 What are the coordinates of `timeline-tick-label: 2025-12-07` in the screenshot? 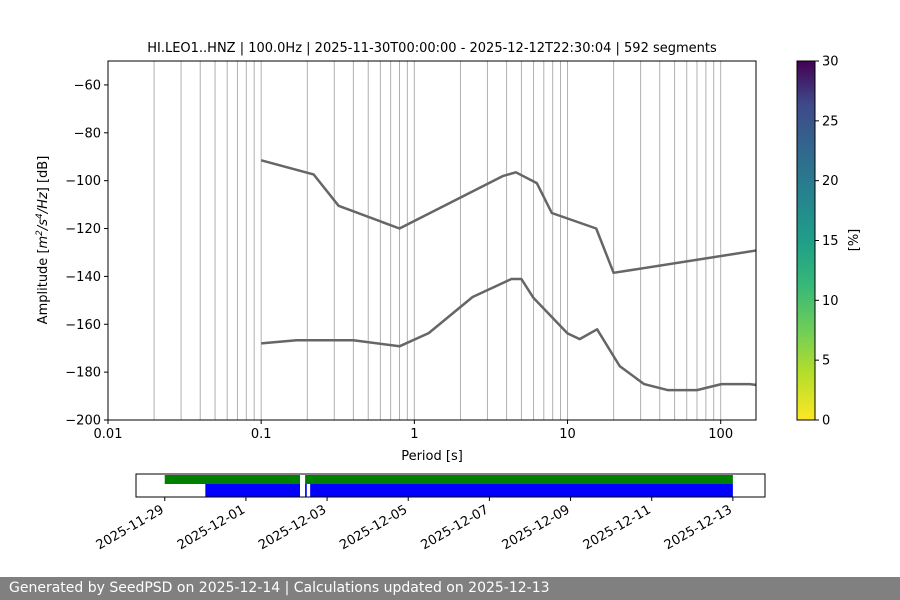 It's located at (454, 527).